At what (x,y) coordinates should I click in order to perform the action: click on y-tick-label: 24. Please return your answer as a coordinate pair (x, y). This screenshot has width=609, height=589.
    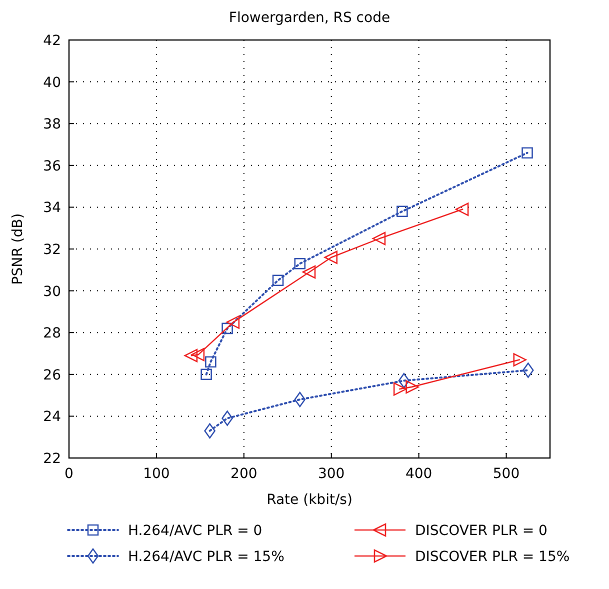
    Looking at the image, I should click on (52, 417).